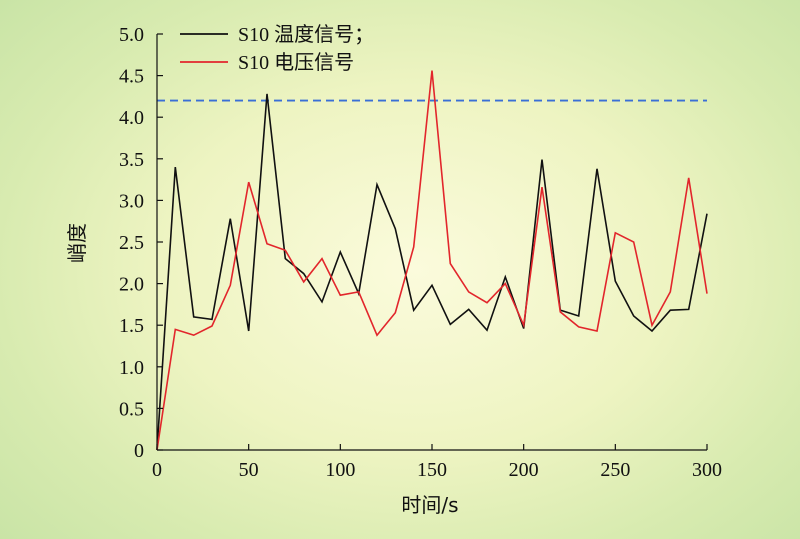  Describe the element at coordinates (131, 285) in the screenshot. I see `y-tick-label: 2.0` at that location.